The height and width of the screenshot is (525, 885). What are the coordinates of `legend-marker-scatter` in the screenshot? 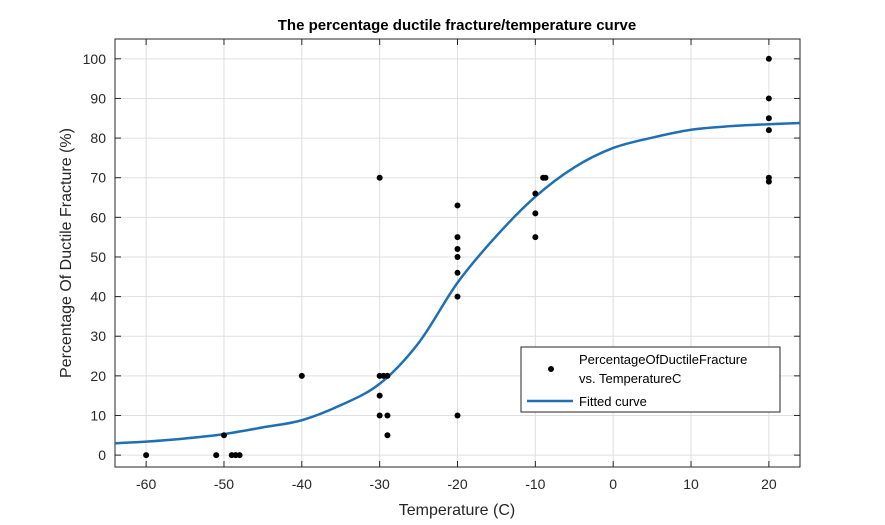 It's located at (551, 369).